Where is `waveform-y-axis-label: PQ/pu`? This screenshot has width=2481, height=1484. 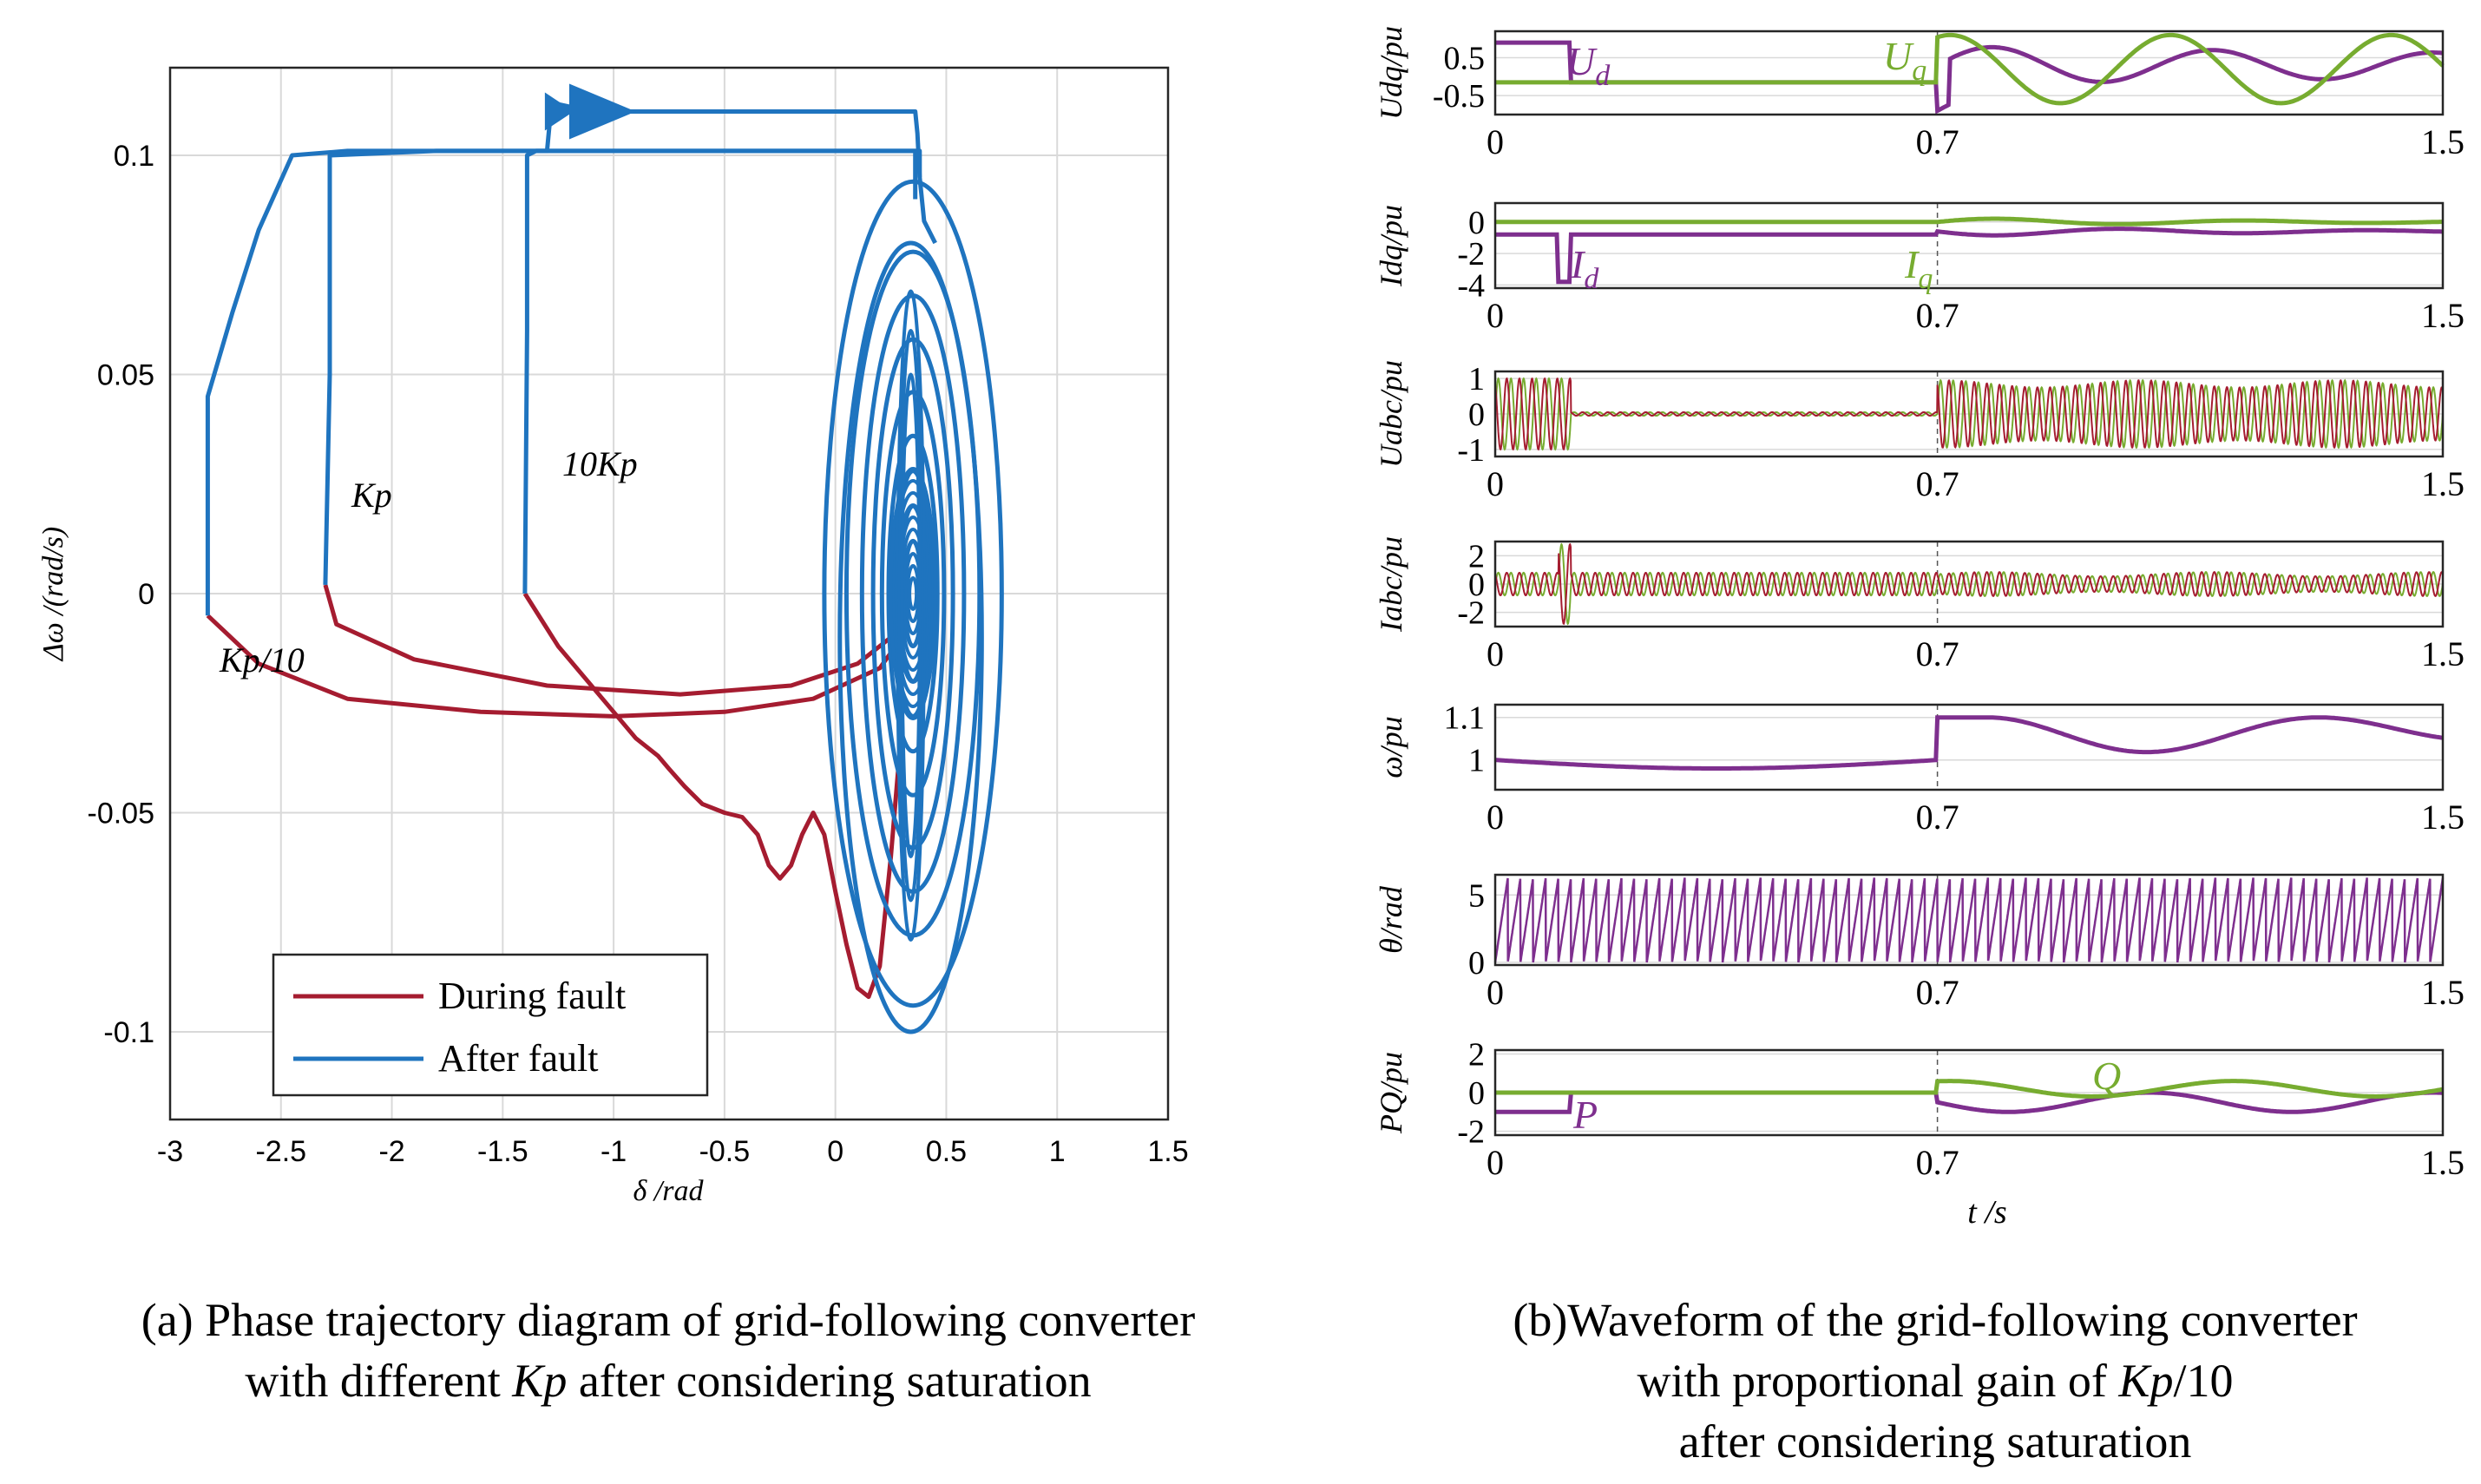
waveform-y-axis-label: PQ/pu is located at coordinates (1391, 1093).